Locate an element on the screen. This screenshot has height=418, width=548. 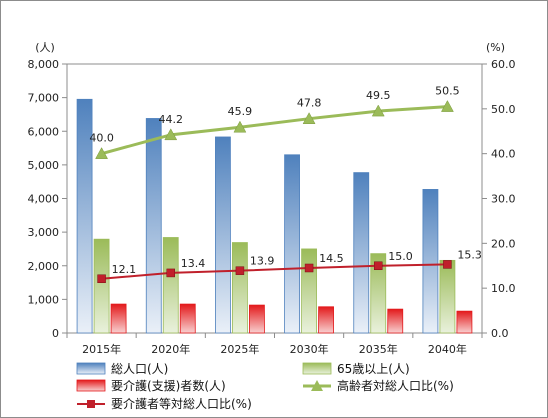
legend-label: 要介護(支援)者数(人) is located at coordinates (168, 385).